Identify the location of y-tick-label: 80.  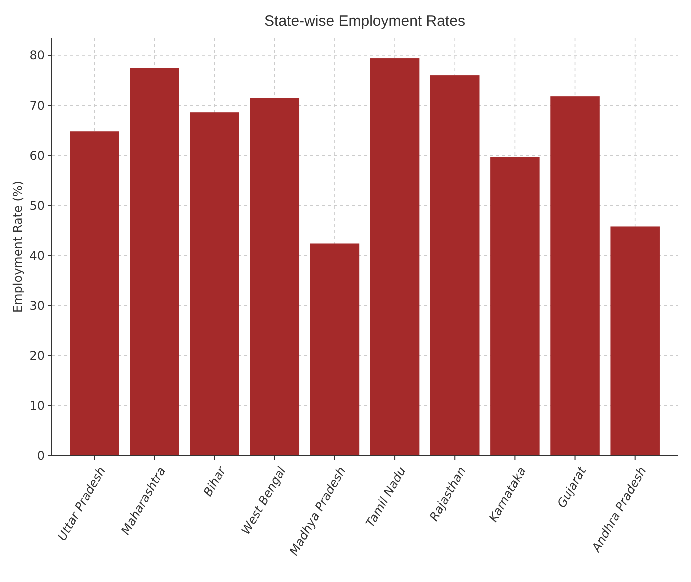
(37, 55).